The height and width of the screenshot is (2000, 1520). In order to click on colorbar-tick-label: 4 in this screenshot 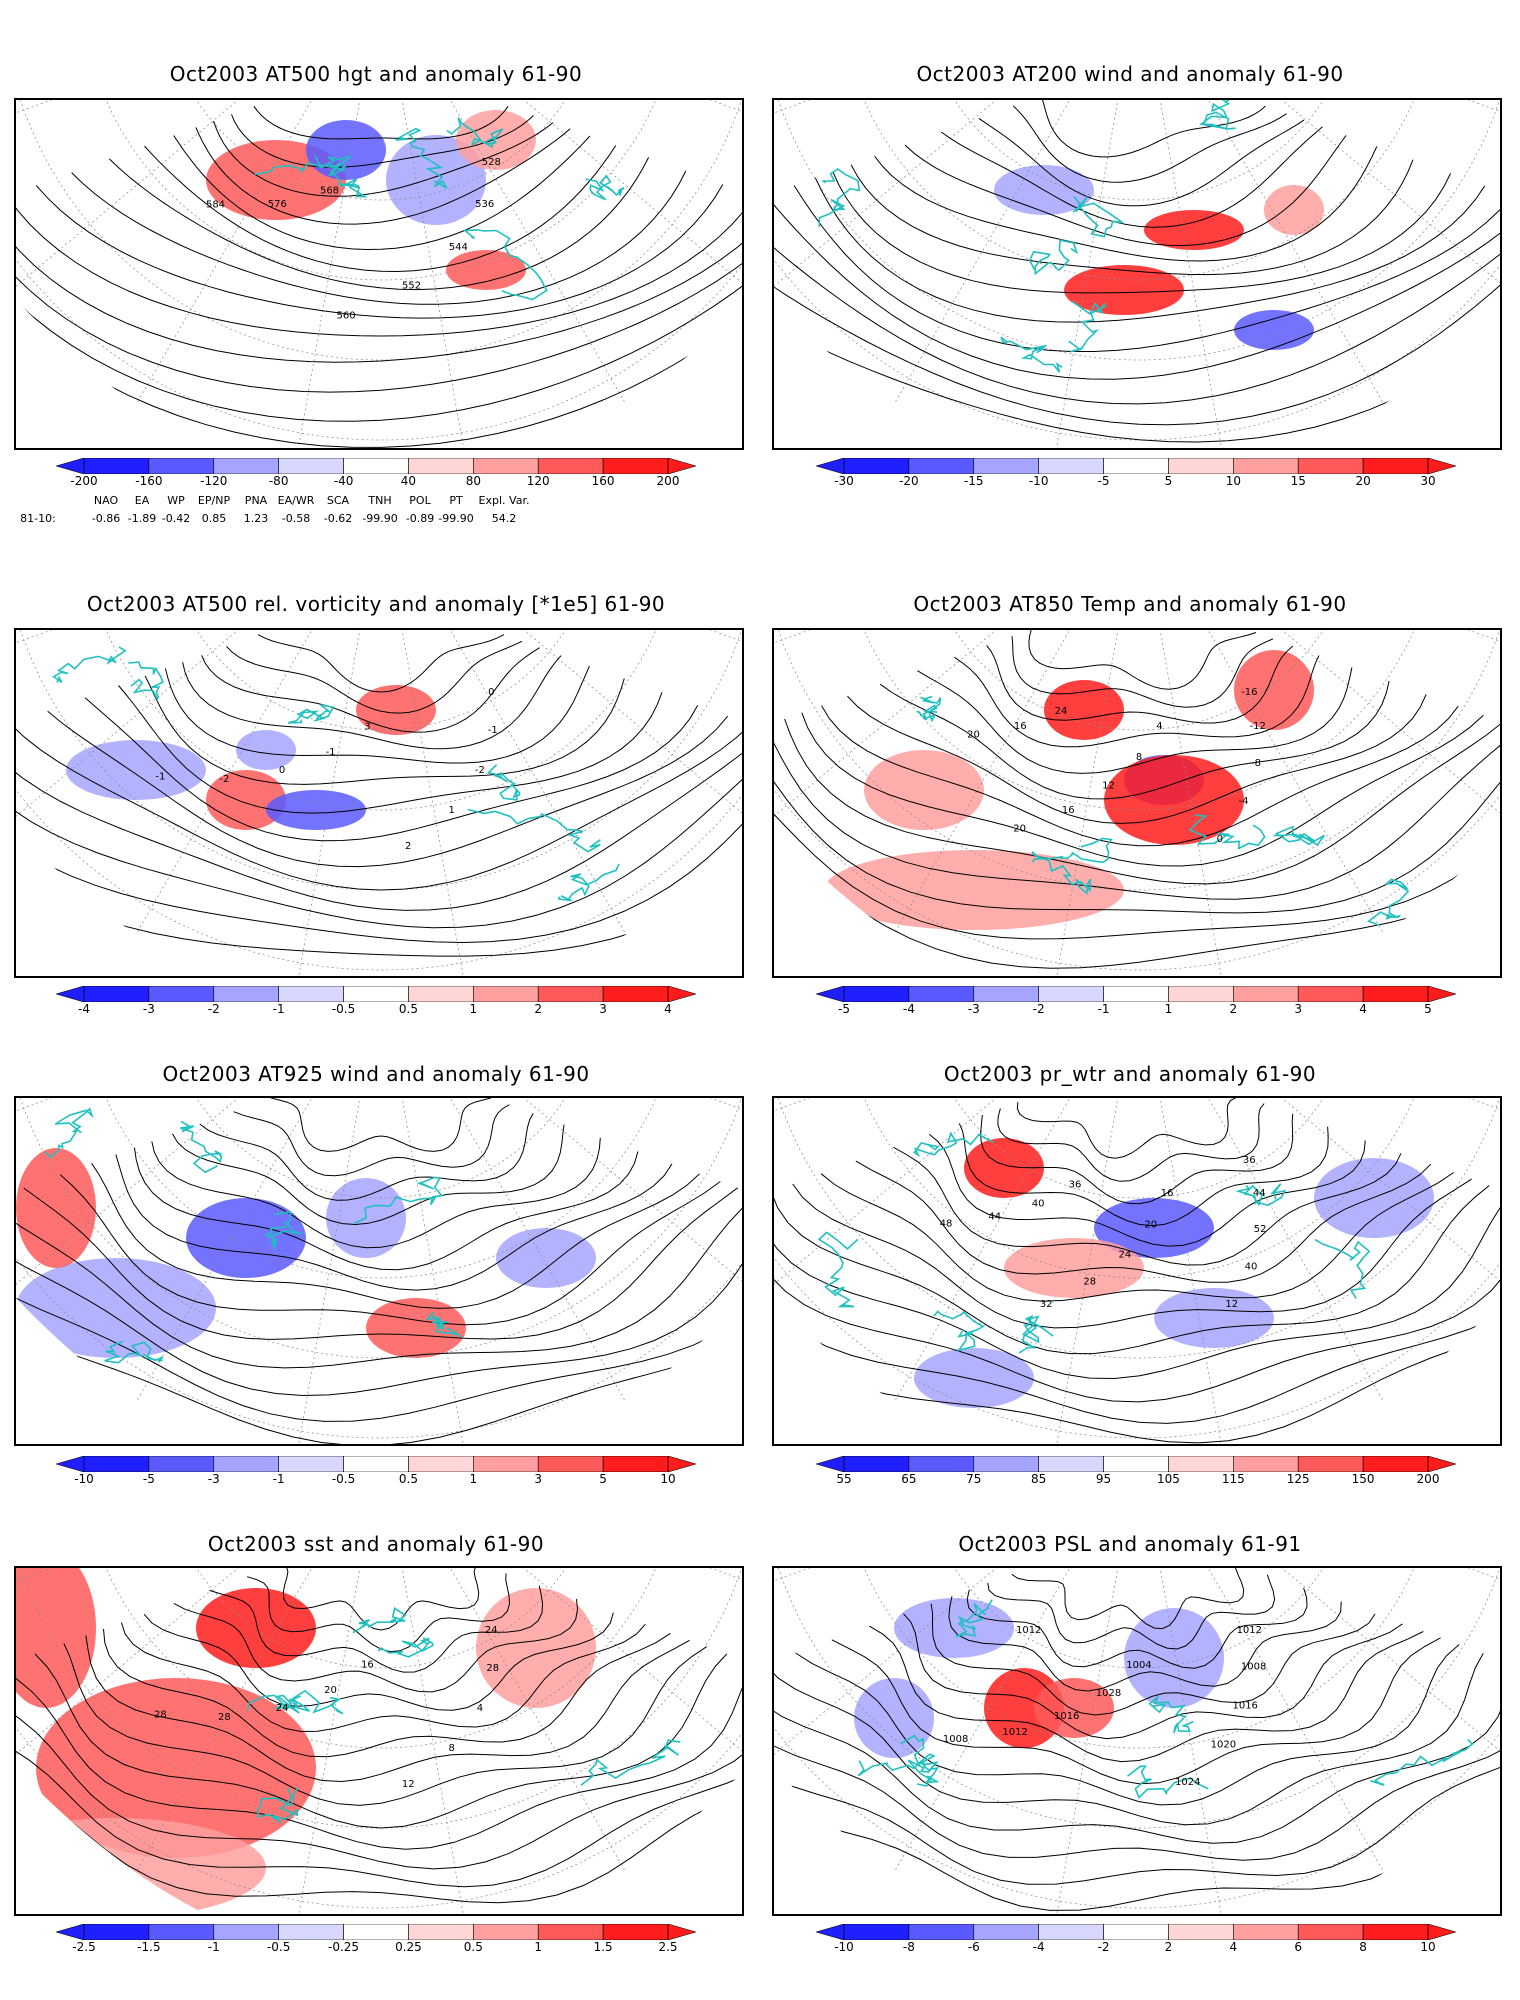, I will do `click(668, 1009)`.